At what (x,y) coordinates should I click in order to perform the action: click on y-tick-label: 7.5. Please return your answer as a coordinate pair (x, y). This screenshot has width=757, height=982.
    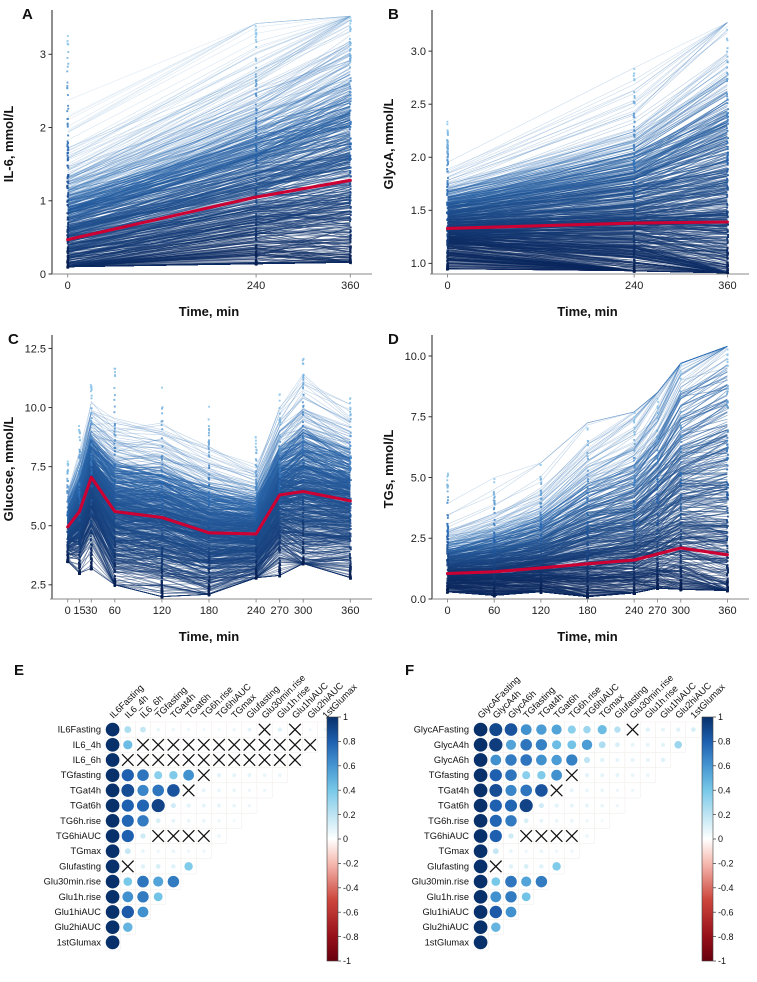
    Looking at the image, I should click on (418, 418).